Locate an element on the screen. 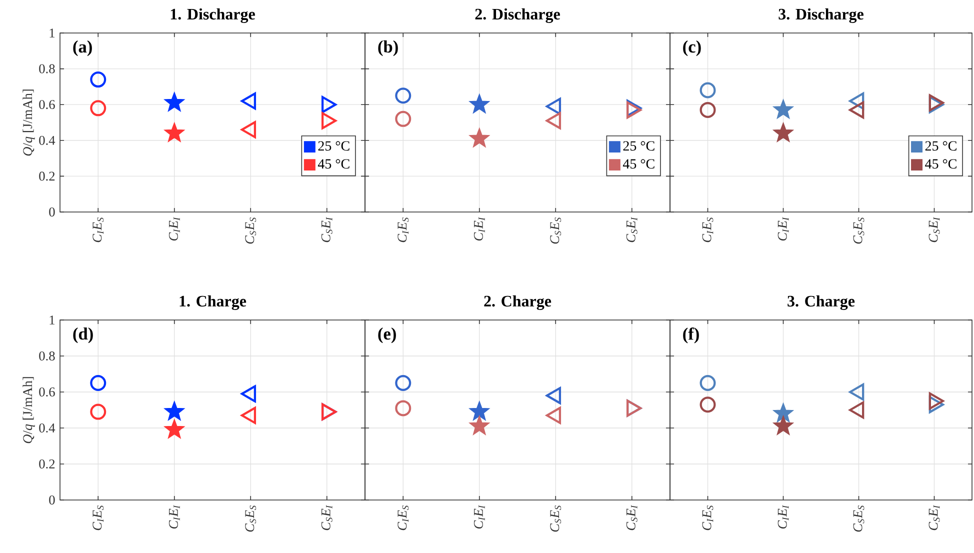 This screenshot has height=553, width=974. annotation: (b) is located at coordinates (388, 48).